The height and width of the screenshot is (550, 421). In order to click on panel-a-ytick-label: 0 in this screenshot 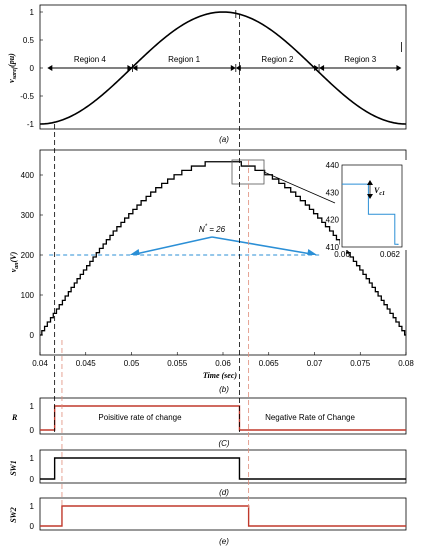, I will do `click(32, 68)`.